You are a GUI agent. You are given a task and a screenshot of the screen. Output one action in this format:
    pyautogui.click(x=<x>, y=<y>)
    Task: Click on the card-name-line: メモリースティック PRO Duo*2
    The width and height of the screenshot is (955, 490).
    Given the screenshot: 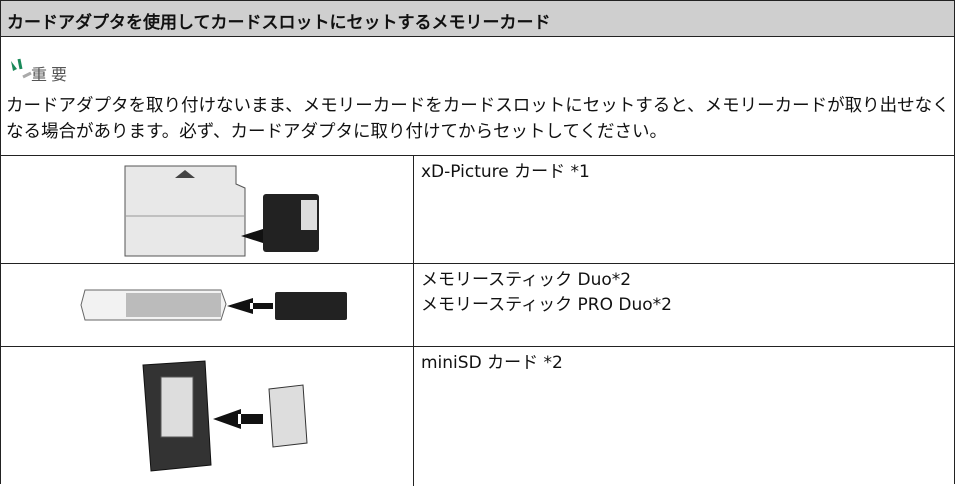 What is the action you would take?
    pyautogui.click(x=546, y=305)
    